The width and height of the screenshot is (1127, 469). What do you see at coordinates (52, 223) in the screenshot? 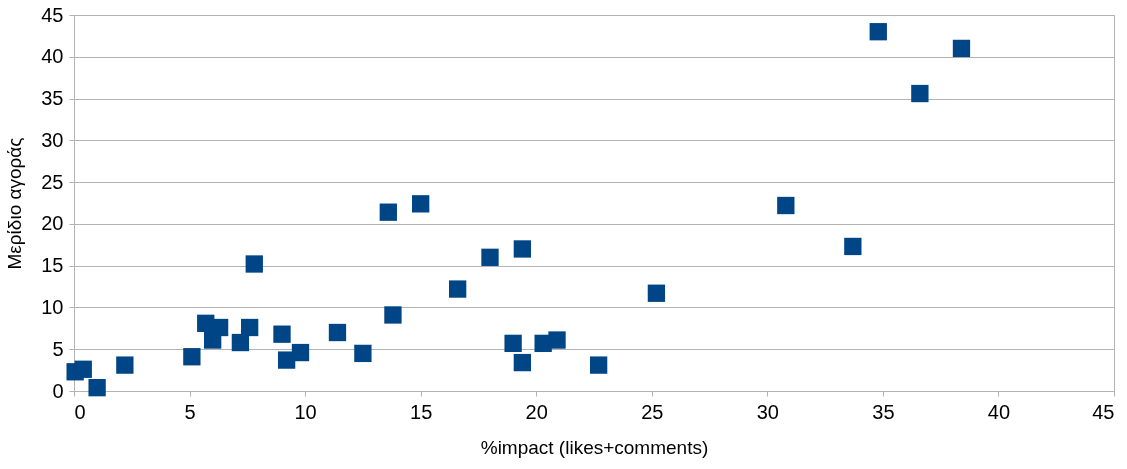
I see `y-tick-label: 20` at bounding box center [52, 223].